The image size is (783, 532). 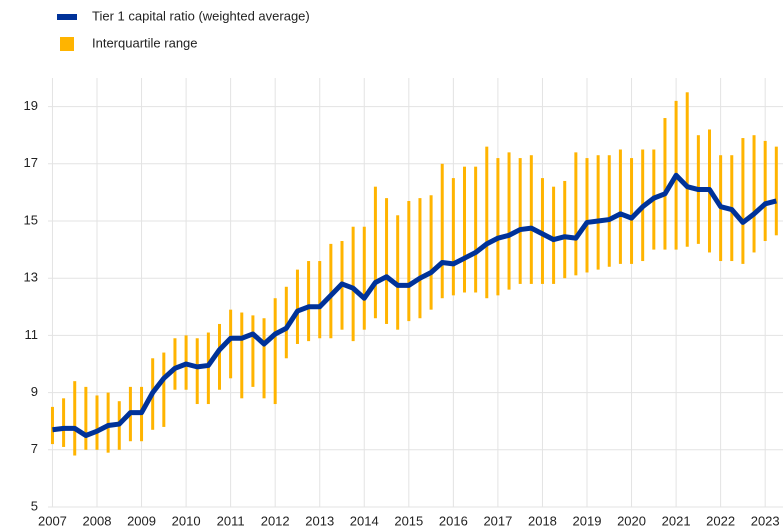 I want to click on y-tick-label: 5, so click(x=34, y=505).